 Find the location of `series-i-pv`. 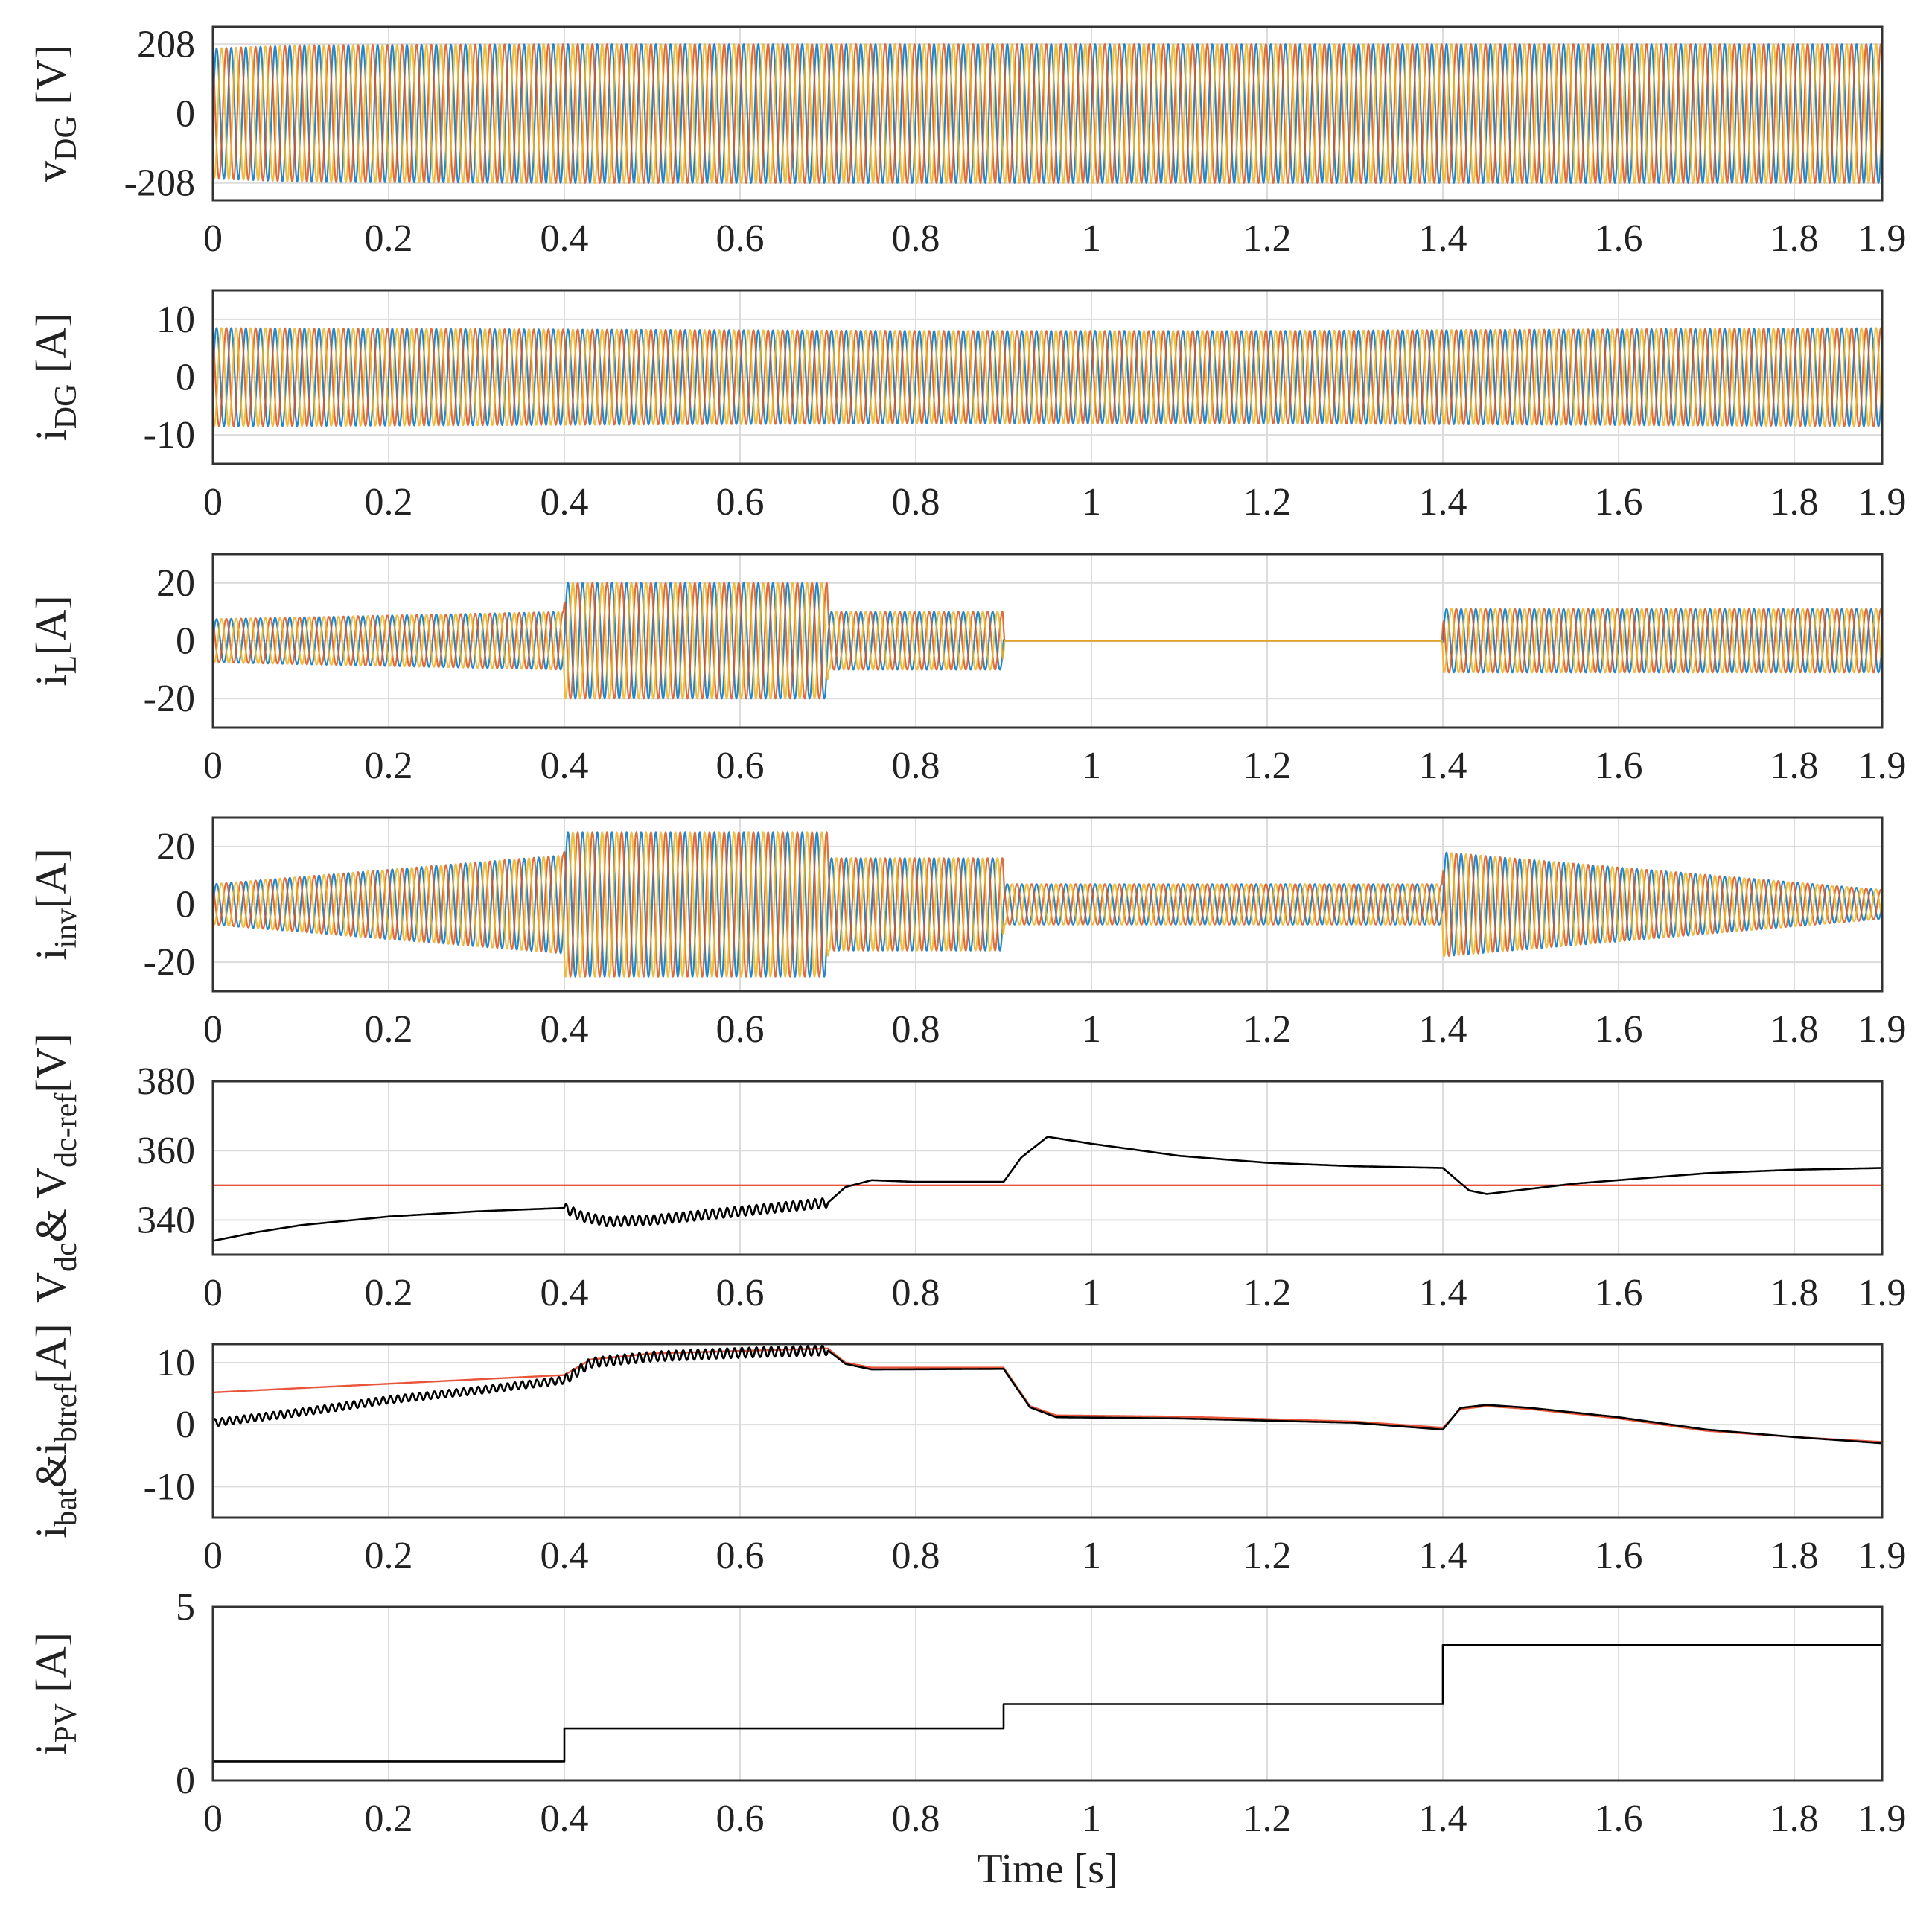

series-i-pv is located at coordinates (1047, 1703).